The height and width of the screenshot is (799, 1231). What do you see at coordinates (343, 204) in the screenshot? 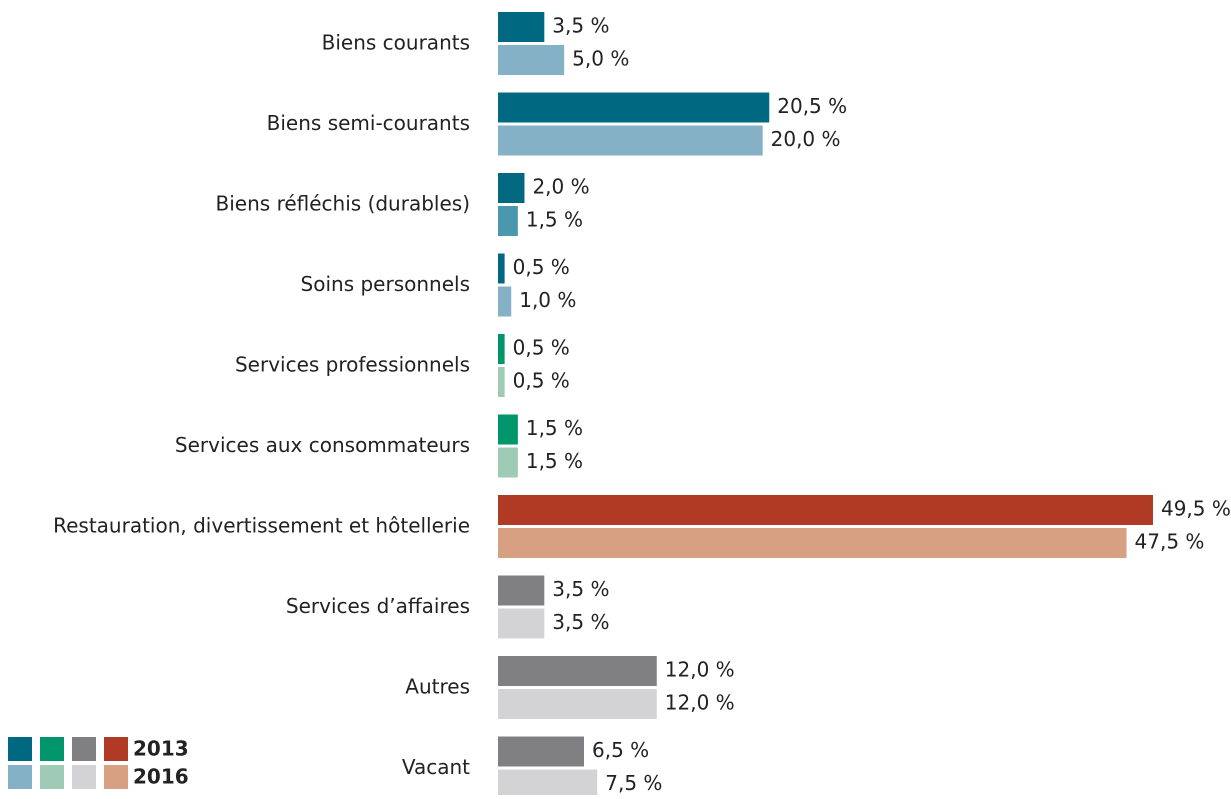
I see `category-label: Biens réfléchis (durables)` at bounding box center [343, 204].